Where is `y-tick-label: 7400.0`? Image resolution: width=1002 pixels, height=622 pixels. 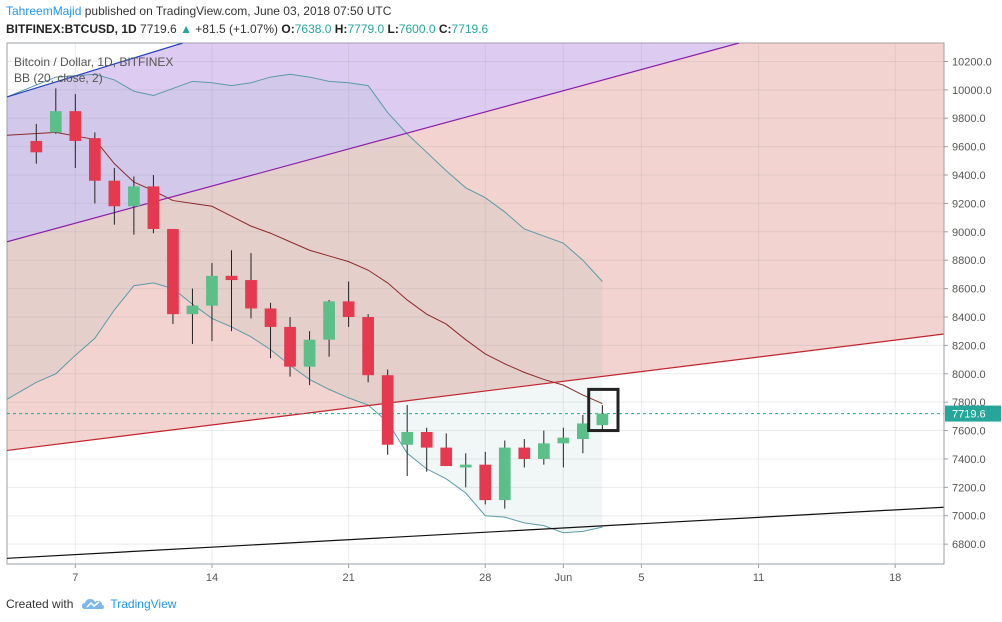
y-tick-label: 7400.0 is located at coordinates (969, 460).